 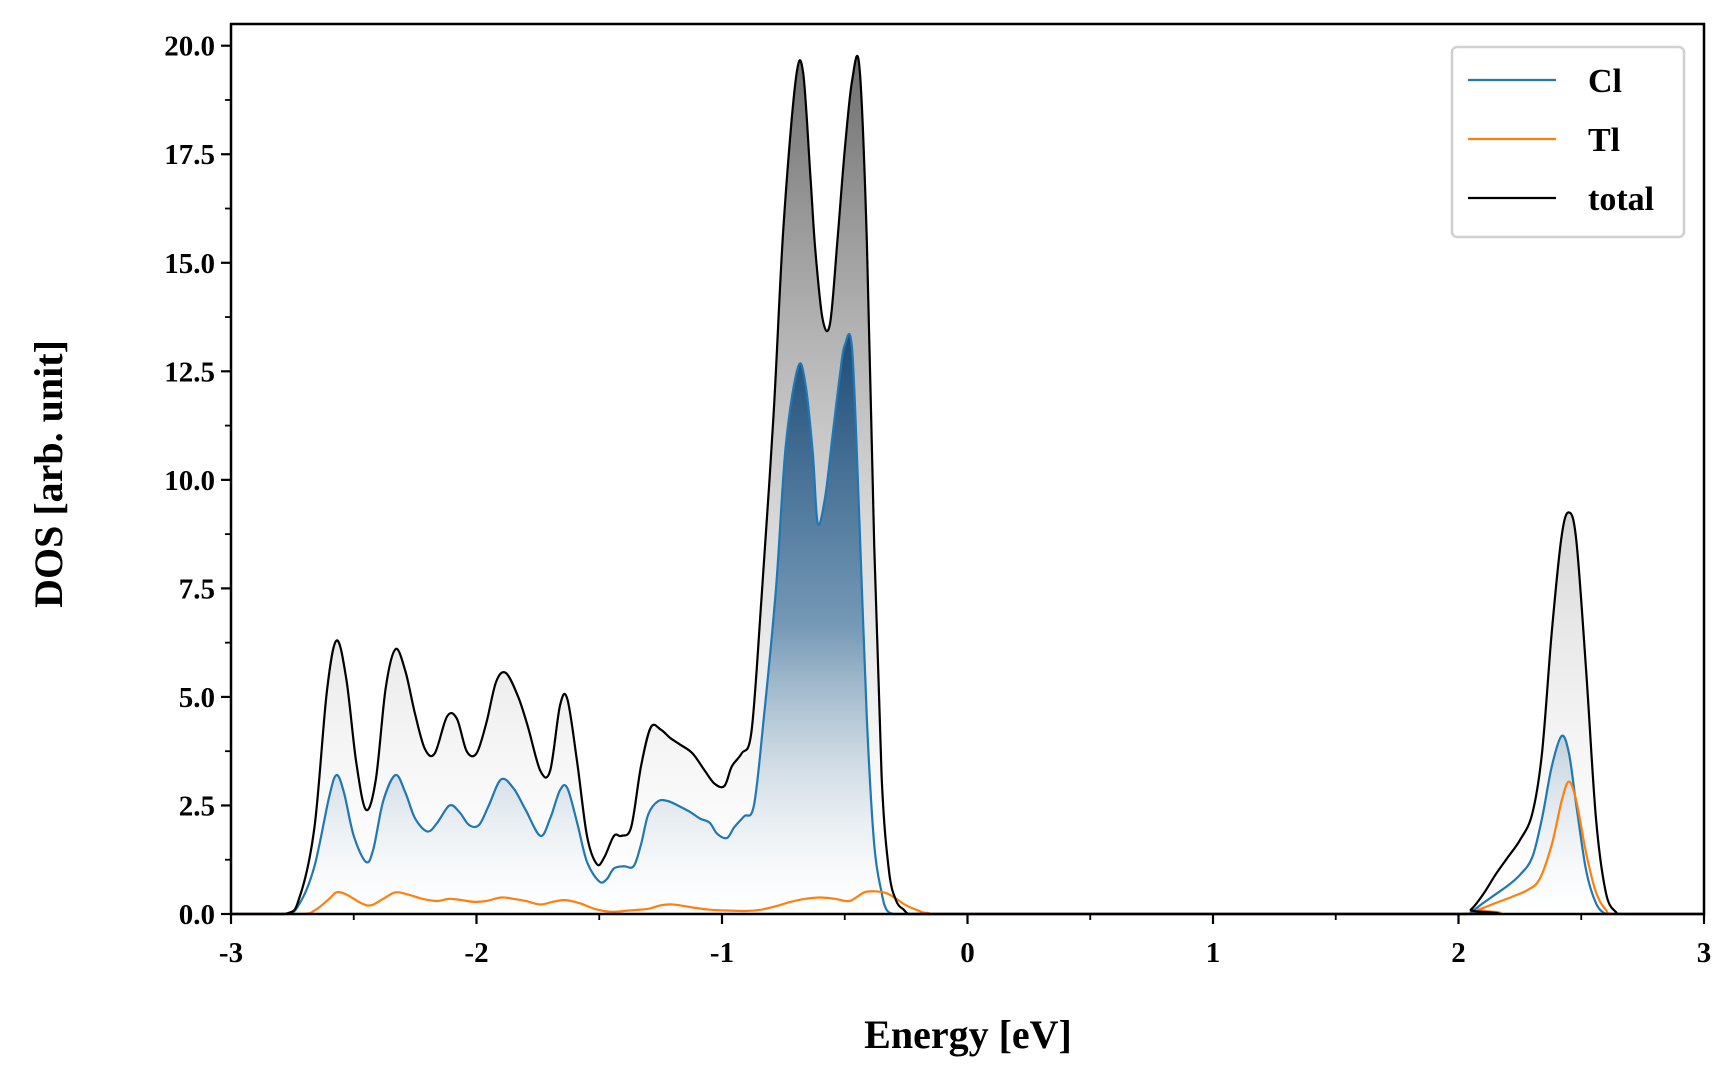 I want to click on x-tick-label: -1, so click(x=722, y=953).